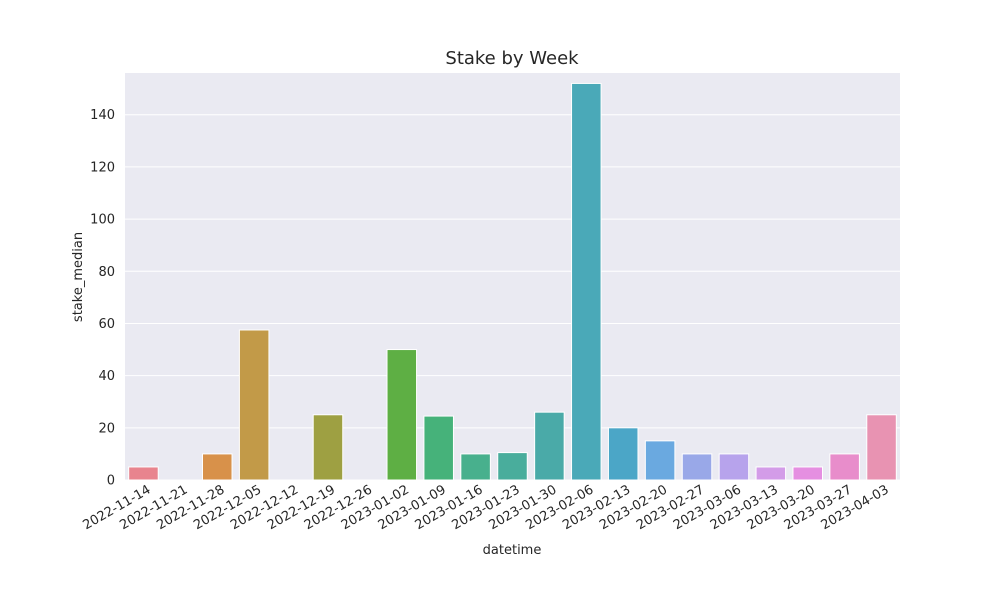 Image resolution: width=1000 pixels, height=600 pixels. What do you see at coordinates (106, 324) in the screenshot?
I see `y-tick-label: 60` at bounding box center [106, 324].